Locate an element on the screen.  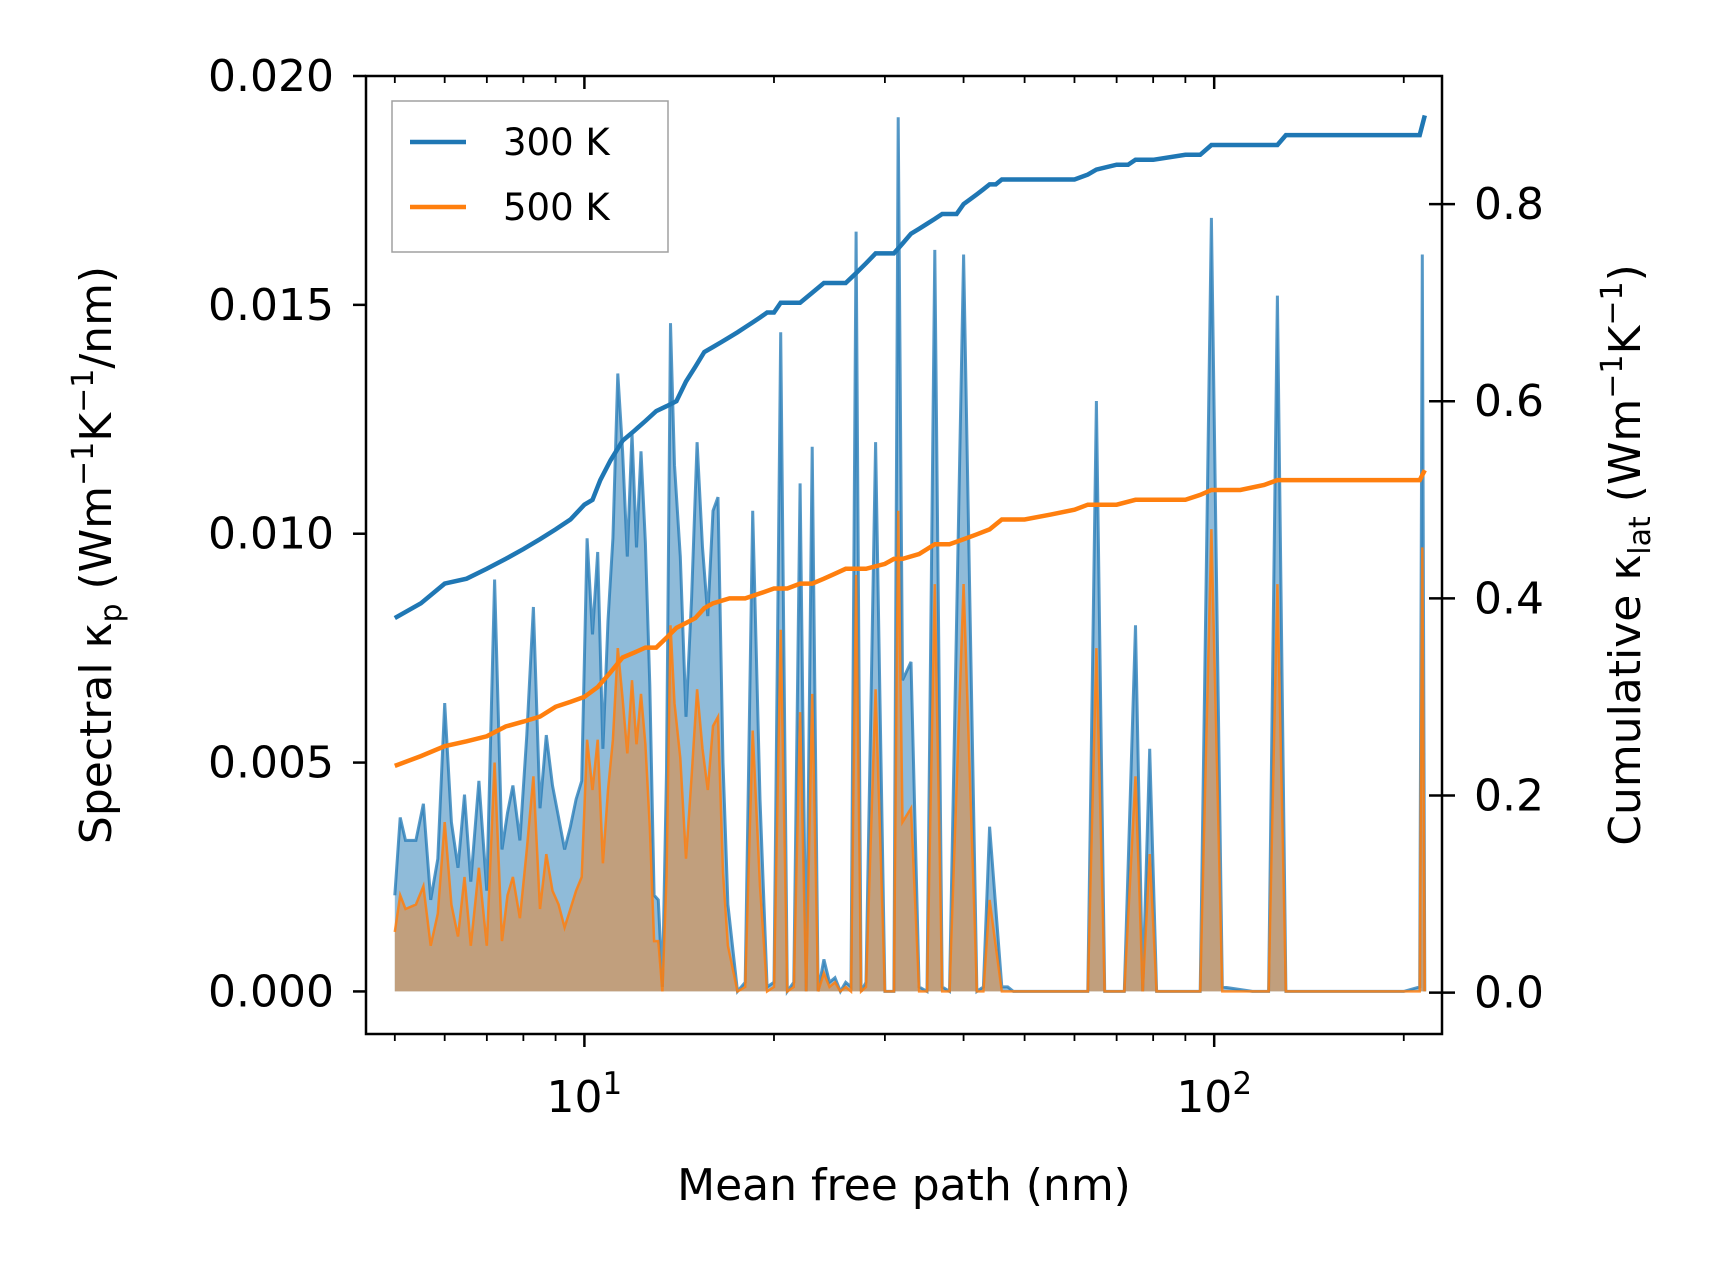
right-tick-label: 0.8 is located at coordinates (1509, 204).